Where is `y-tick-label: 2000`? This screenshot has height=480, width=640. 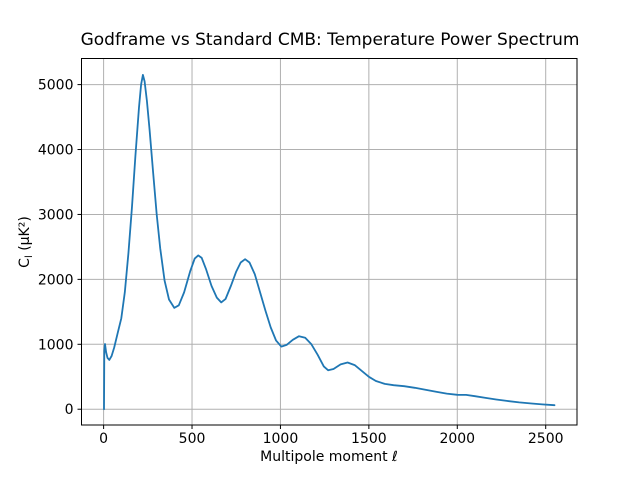
y-tick-label: 2000 is located at coordinates (56, 280).